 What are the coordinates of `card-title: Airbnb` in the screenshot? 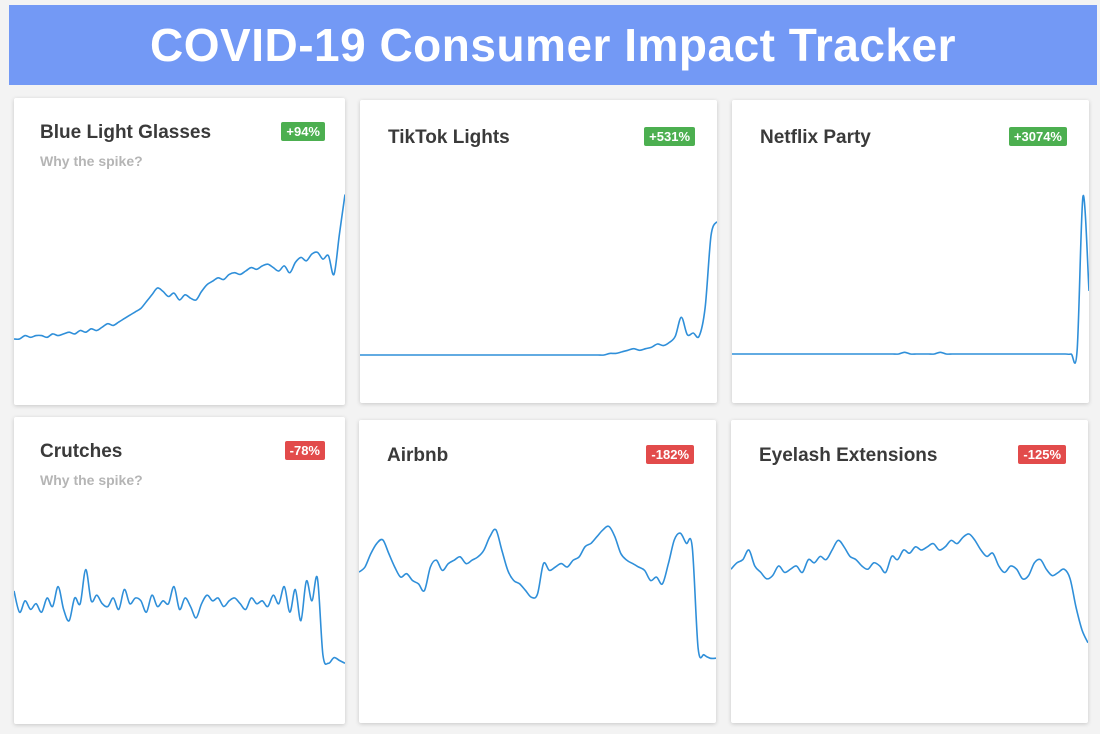 It's located at (418, 455).